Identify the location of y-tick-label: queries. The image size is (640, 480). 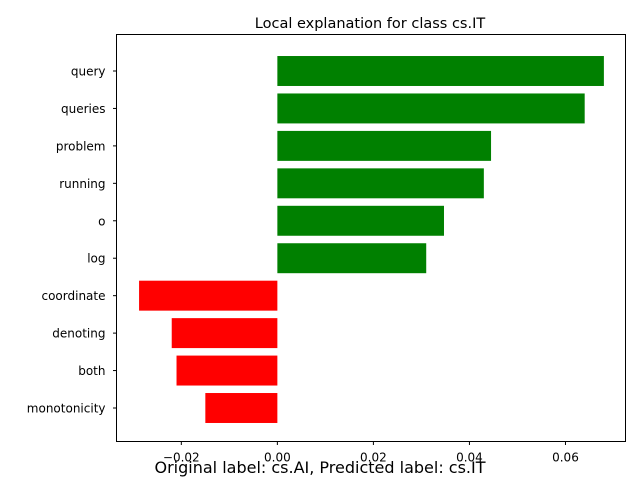
(83, 109).